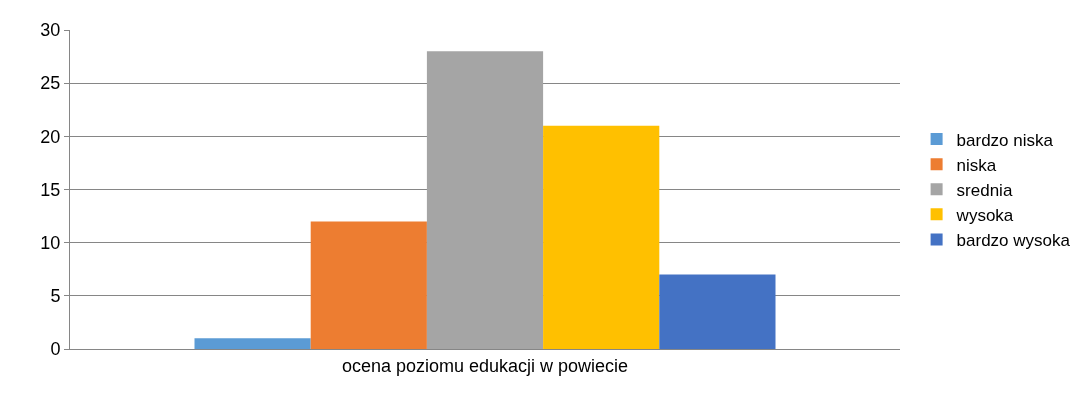 This screenshot has height=409, width=1088. I want to click on y-tick-label: 25, so click(50, 83).